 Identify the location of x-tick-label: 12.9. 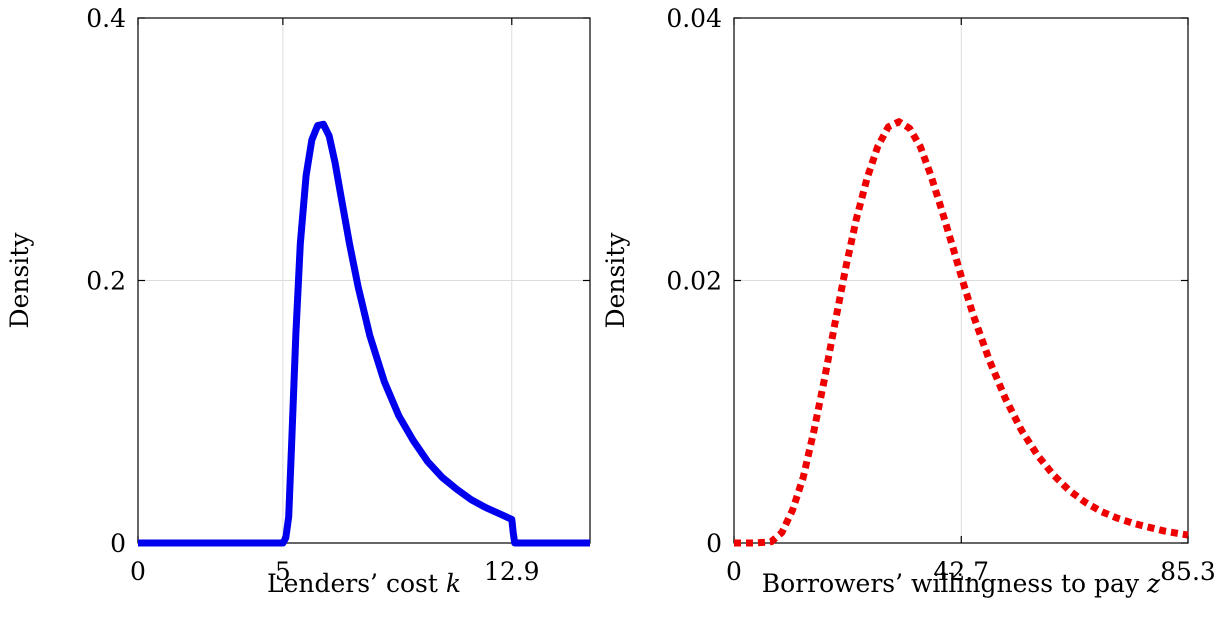
(512, 571).